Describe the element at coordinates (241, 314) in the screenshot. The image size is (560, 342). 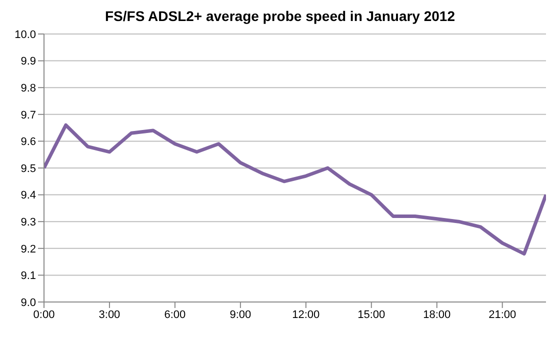
I see `x-tick-label: 9:00` at that location.